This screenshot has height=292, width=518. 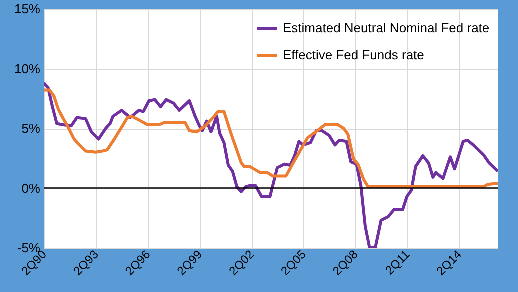 What do you see at coordinates (31, 128) in the screenshot?
I see `y-tick-label: 5%` at bounding box center [31, 128].